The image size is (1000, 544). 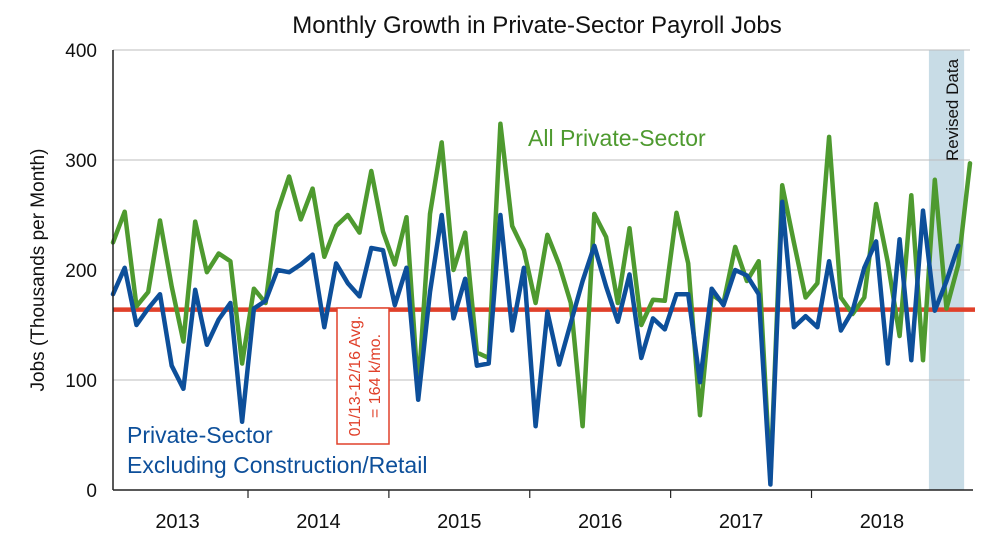 I want to click on average-label-line1: 01/13-12/16 Avg., so click(x=355, y=376).